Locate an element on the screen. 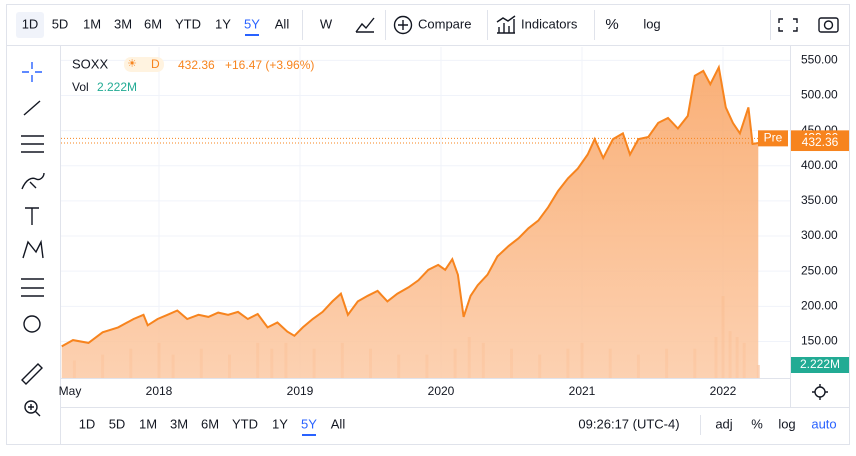 The image size is (856, 456). volume-badge is located at coordinates (820, 365).